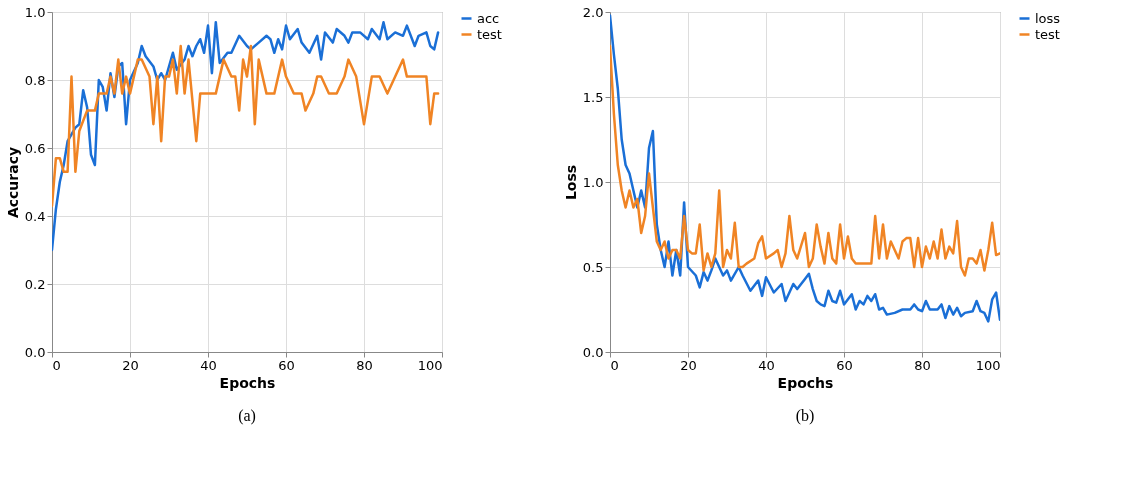  What do you see at coordinates (35, 216) in the screenshot?
I see `y-tick-label: 0.4` at bounding box center [35, 216].